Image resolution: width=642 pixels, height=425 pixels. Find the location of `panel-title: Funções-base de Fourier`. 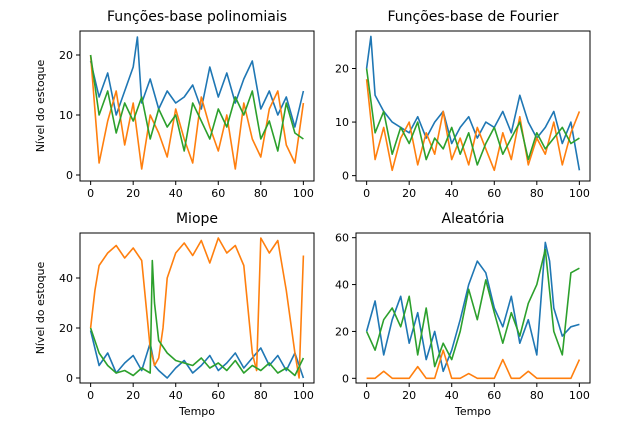

panel-title: Funções-base de Fourier is located at coordinates (472, 17).